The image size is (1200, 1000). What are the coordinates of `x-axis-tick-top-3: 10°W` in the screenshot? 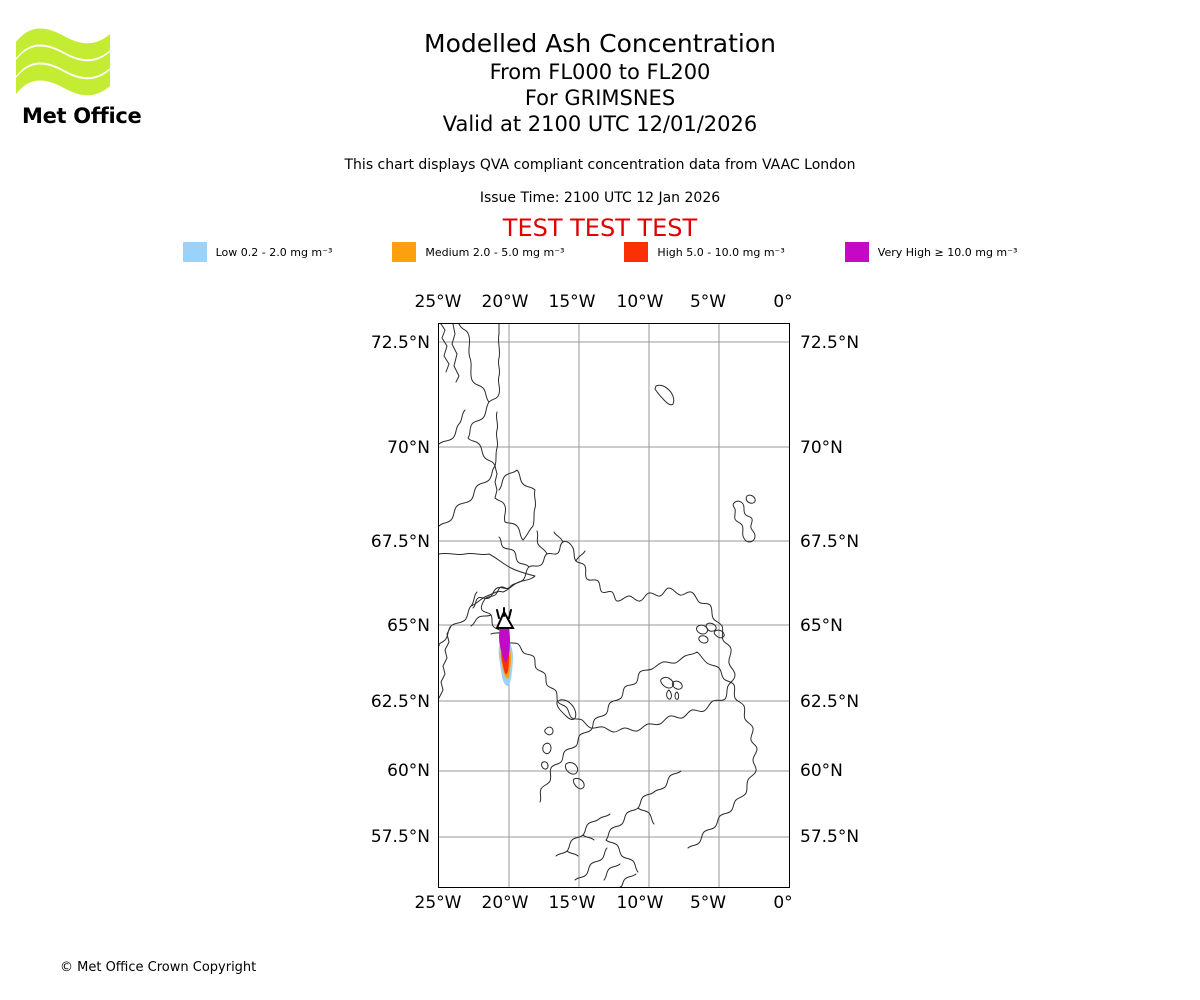 It's located at (640, 302).